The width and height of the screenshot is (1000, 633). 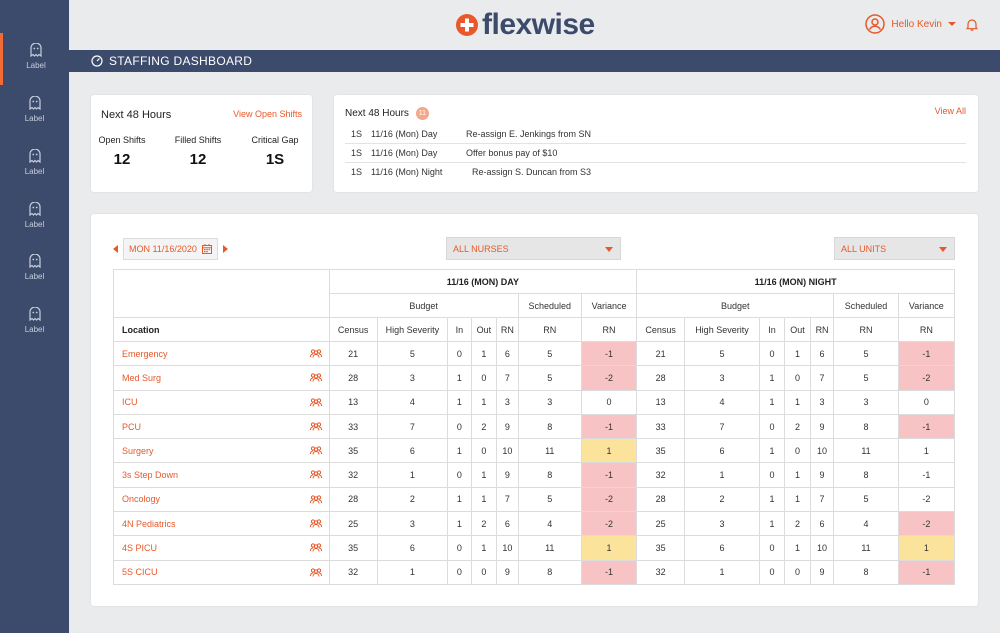 What do you see at coordinates (225, 249) in the screenshot?
I see `next-day-arrow-icon` at bounding box center [225, 249].